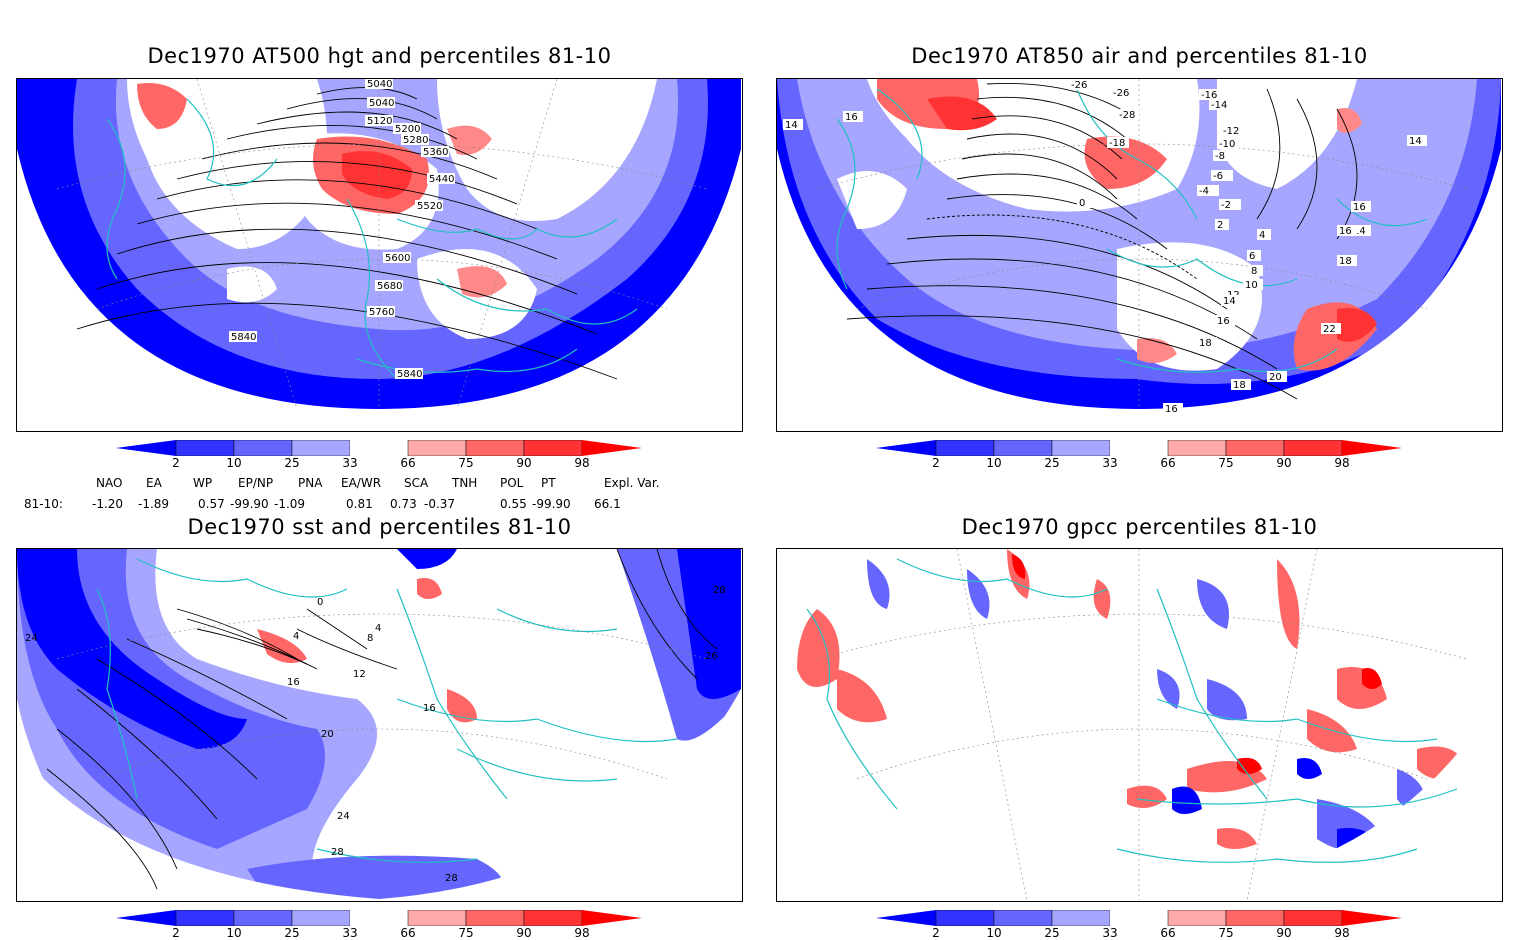 This screenshot has height=940, width=1520. What do you see at coordinates (607, 504) in the screenshot?
I see `index-value: 66.1` at bounding box center [607, 504].